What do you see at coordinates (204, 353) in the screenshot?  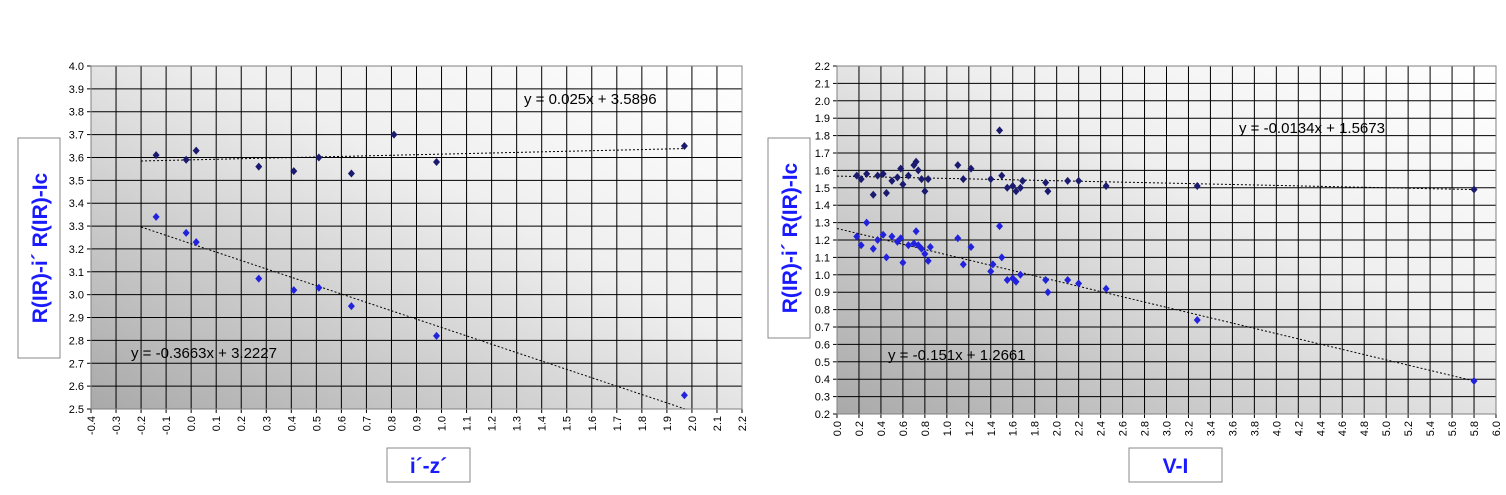 I see `trendline-equation: y = -0.3663x + 3.2227` at bounding box center [204, 353].